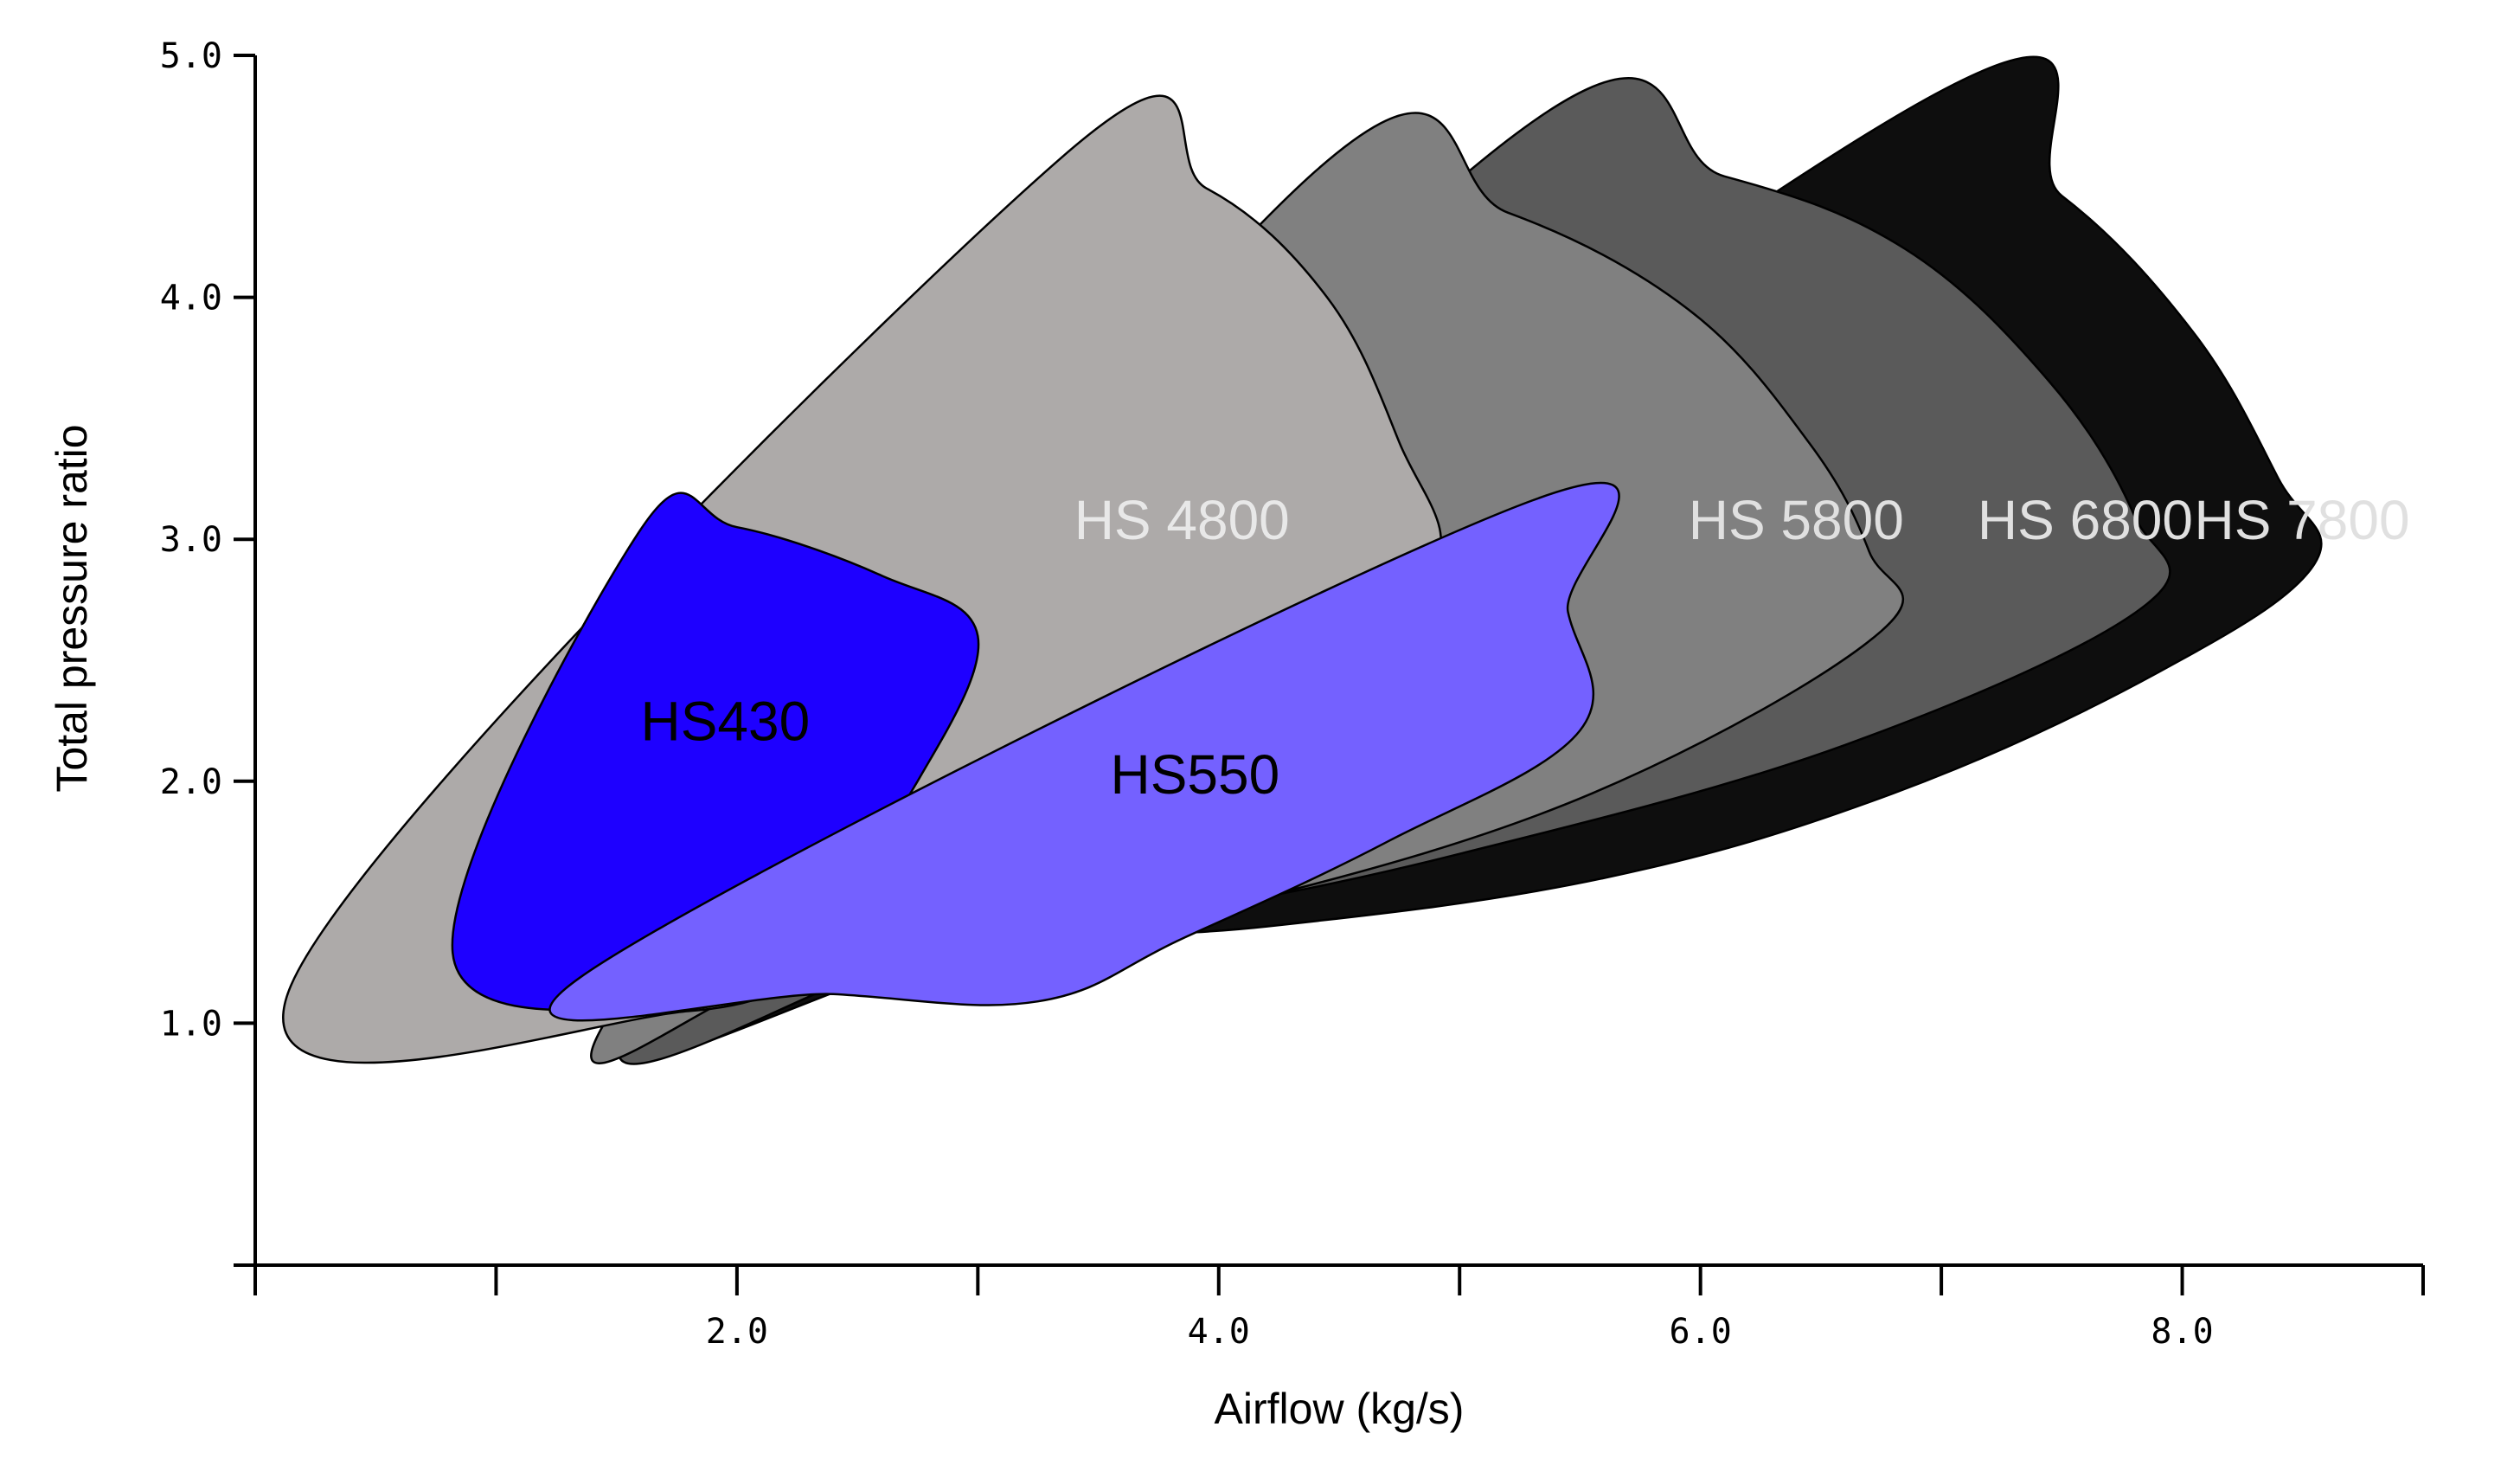 The width and height of the screenshot is (2520, 1459). What do you see at coordinates (191, 56) in the screenshot?
I see `y-tick-label: 5.0` at bounding box center [191, 56].